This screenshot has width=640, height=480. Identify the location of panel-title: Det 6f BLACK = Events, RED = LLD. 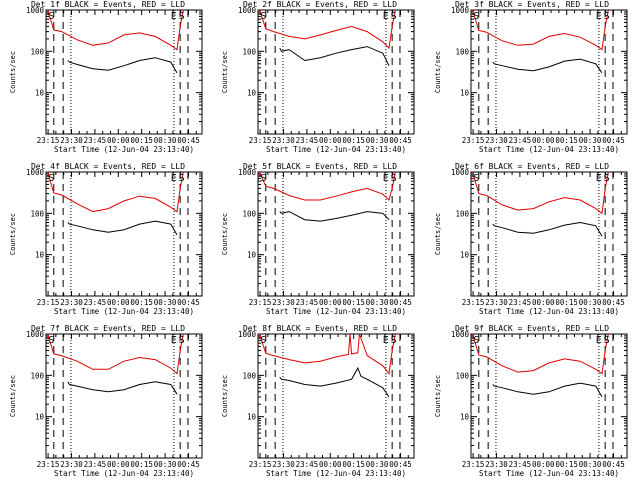
(532, 166).